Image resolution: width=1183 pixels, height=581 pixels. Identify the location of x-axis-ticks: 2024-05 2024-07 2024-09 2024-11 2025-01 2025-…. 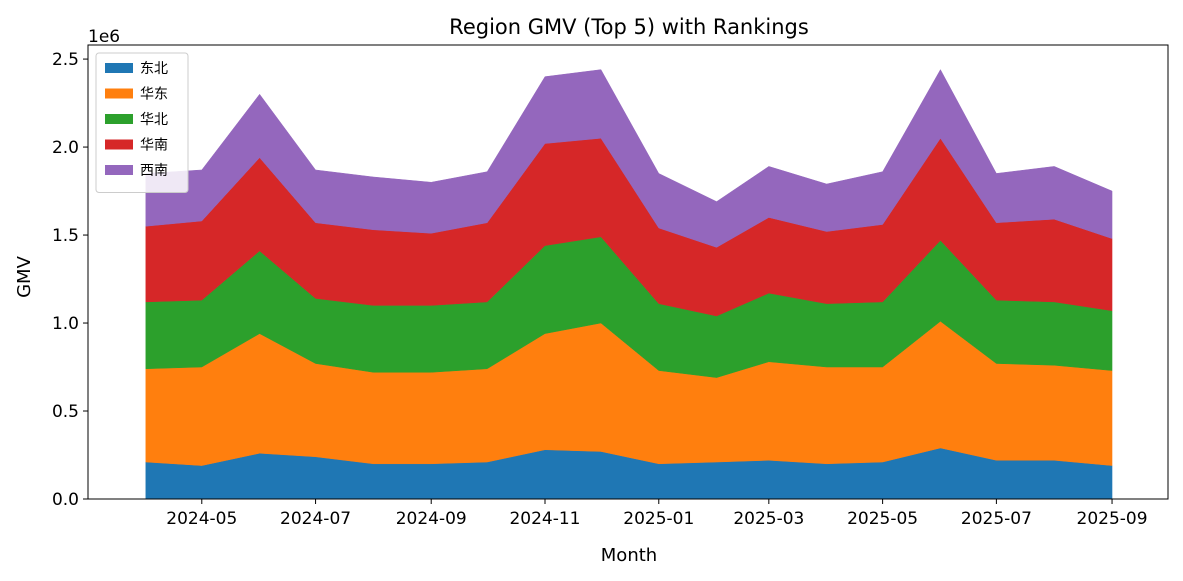
(657, 514).